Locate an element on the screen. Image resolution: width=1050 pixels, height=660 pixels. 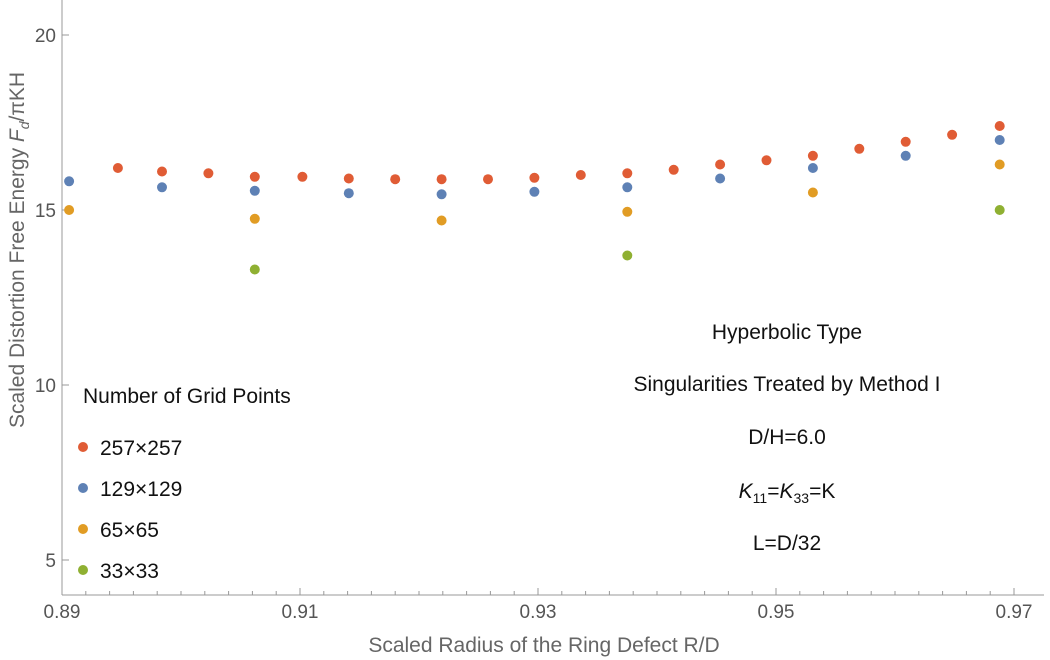
y-axis-title-rest: /πKH is located at coordinates (17, 97).